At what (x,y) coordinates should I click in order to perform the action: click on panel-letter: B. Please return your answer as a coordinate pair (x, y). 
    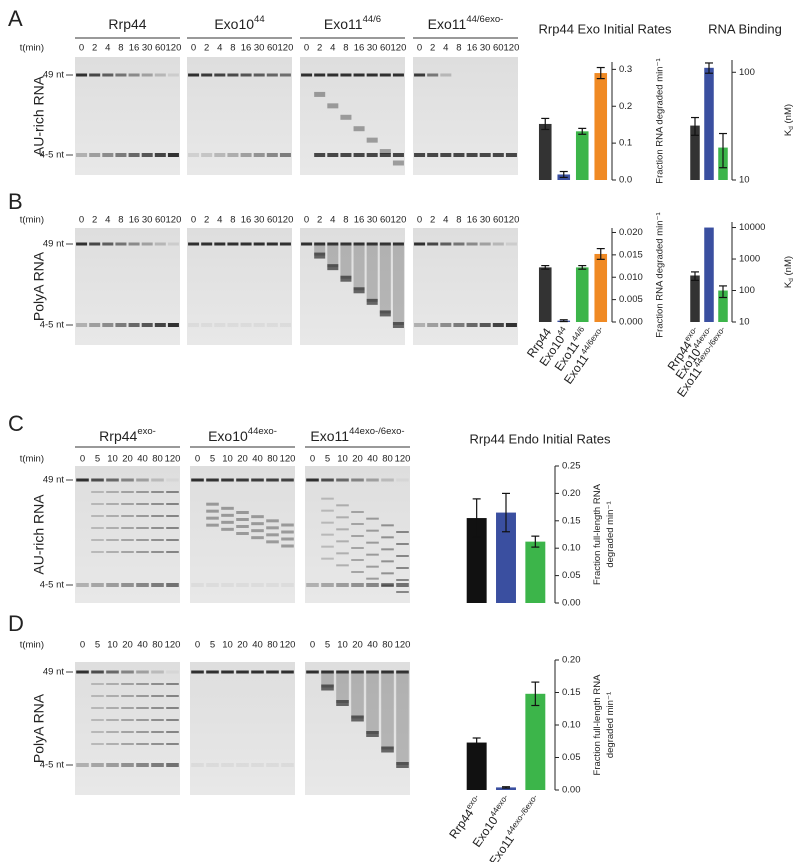
    Looking at the image, I should click on (15, 201).